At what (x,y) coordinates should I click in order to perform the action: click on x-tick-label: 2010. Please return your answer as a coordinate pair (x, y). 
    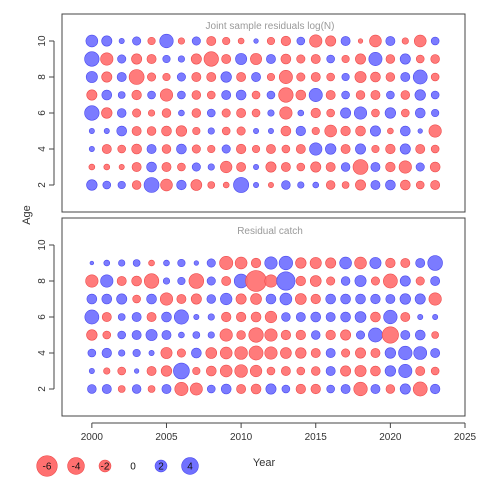
    Looking at the image, I should click on (241, 437).